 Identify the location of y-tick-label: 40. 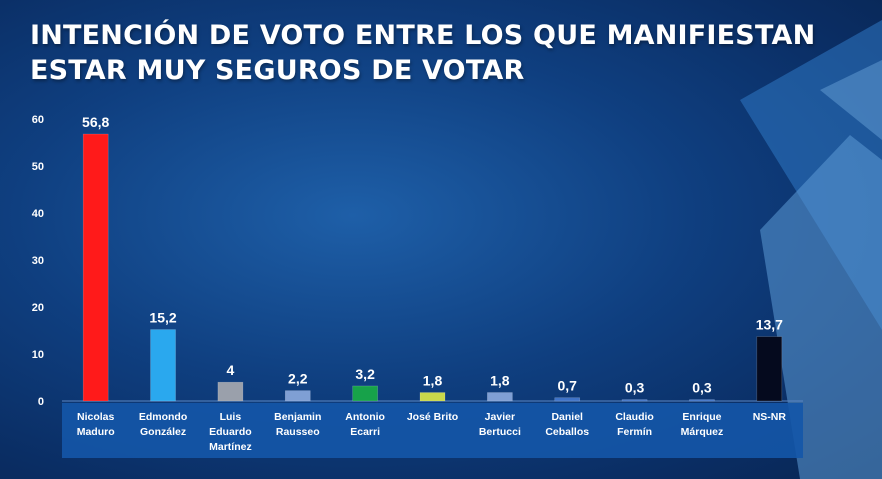
(38, 214).